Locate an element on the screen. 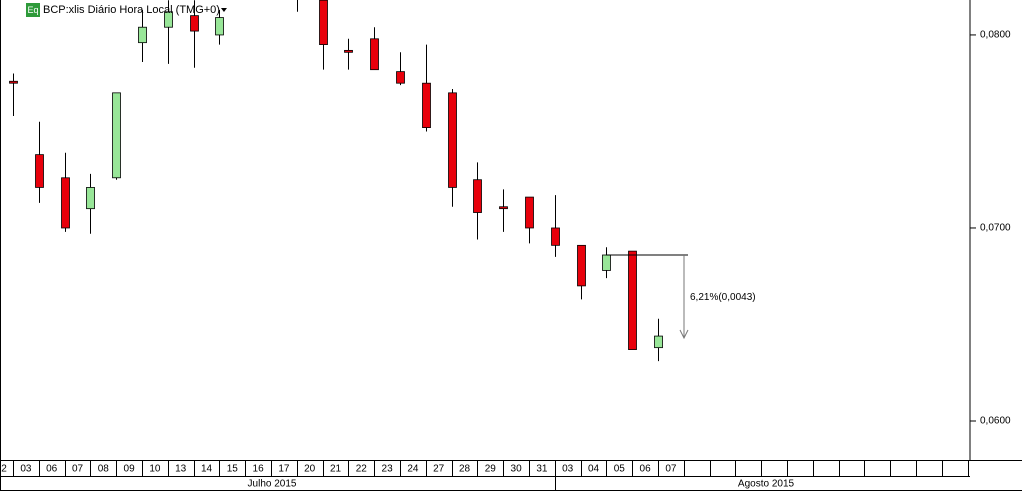  x-tick-label: 27 is located at coordinates (439, 469).